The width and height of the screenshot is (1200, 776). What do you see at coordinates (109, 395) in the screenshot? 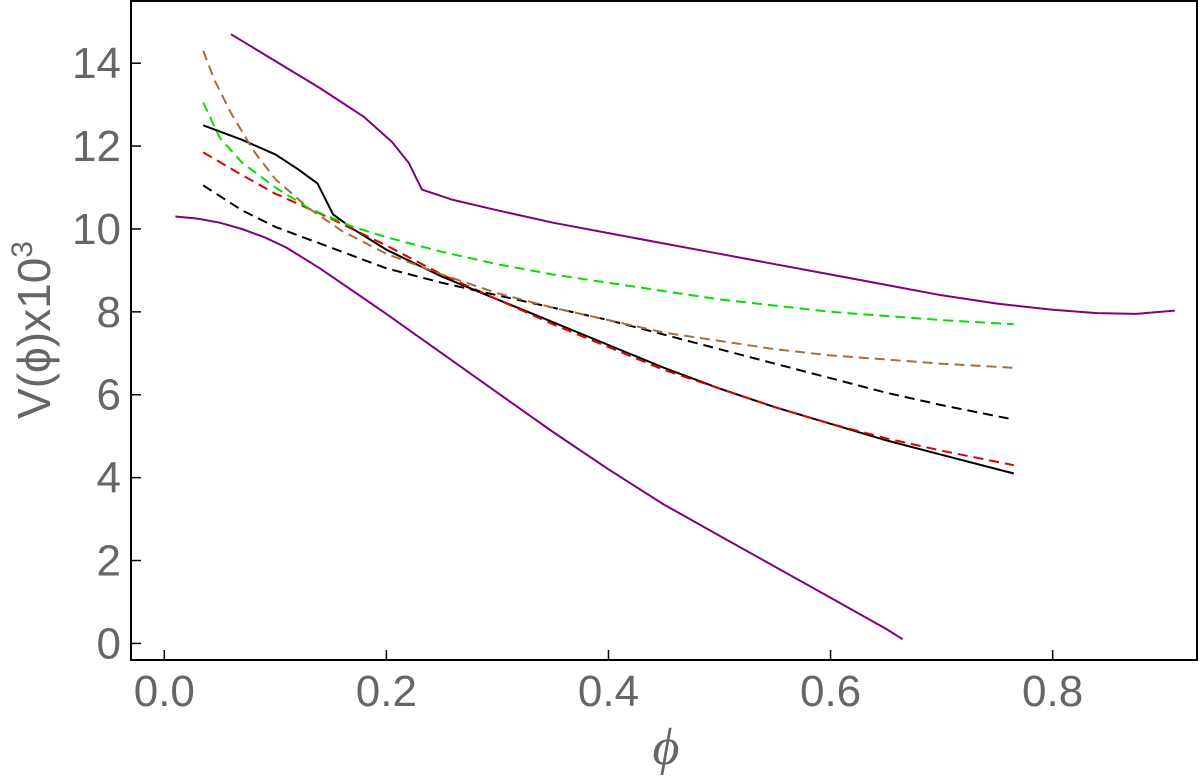
I see `y-tick-label: 6` at bounding box center [109, 395].